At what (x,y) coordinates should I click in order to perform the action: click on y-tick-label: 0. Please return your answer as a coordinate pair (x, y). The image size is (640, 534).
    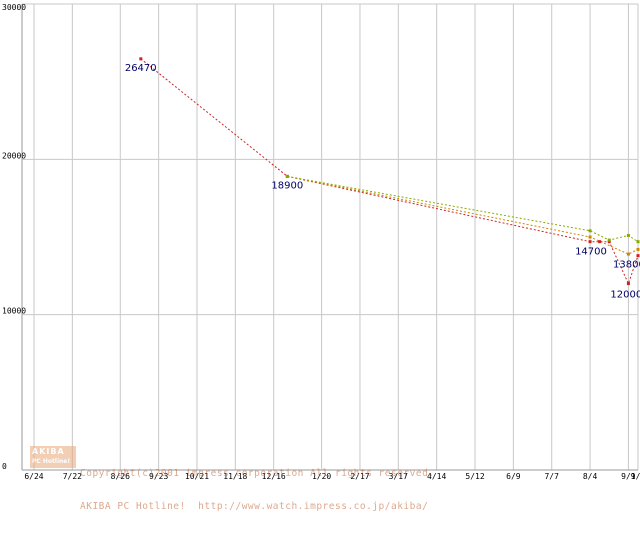
    Looking at the image, I should click on (4, 466).